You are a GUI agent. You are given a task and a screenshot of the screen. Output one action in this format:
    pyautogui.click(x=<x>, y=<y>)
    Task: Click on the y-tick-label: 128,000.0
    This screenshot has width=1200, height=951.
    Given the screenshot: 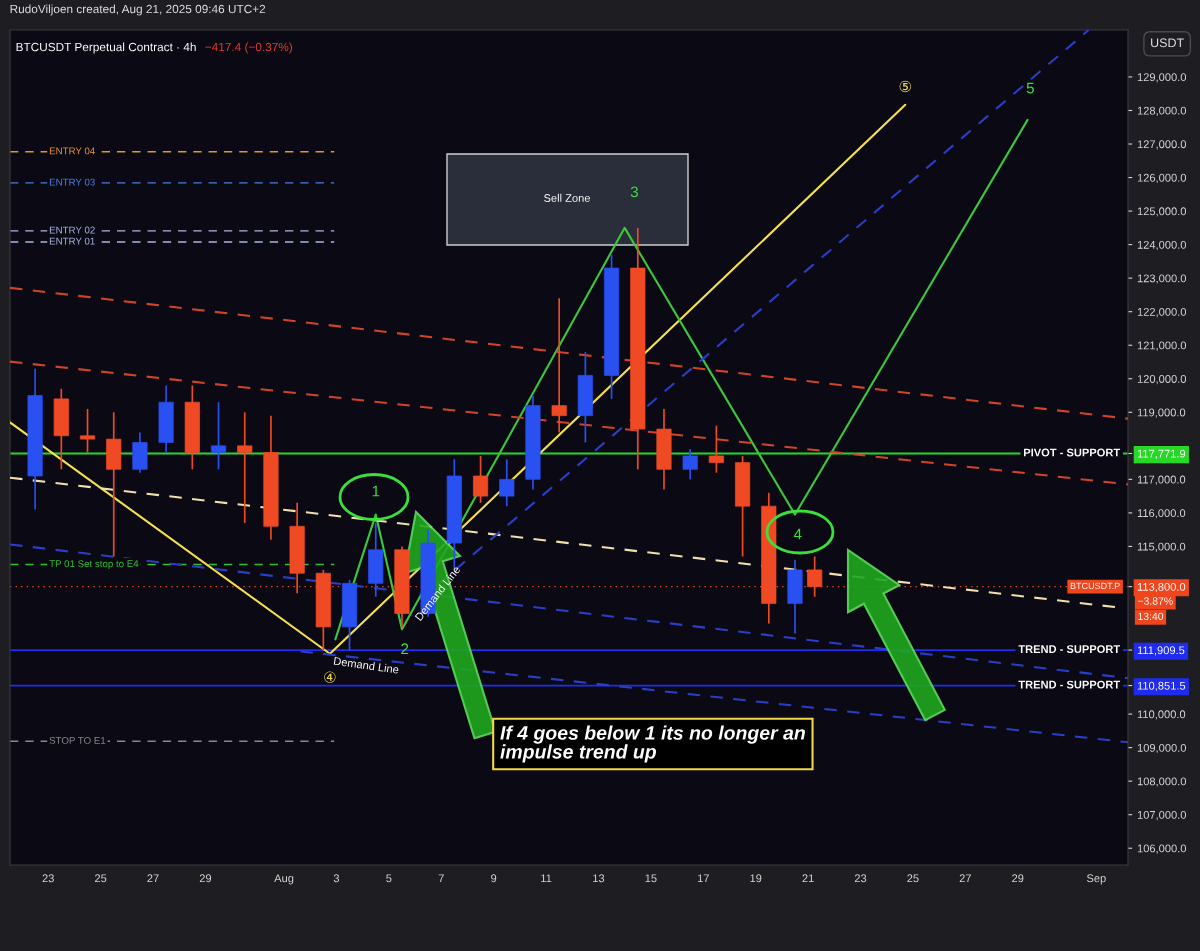 What is the action you would take?
    pyautogui.click(x=1162, y=111)
    